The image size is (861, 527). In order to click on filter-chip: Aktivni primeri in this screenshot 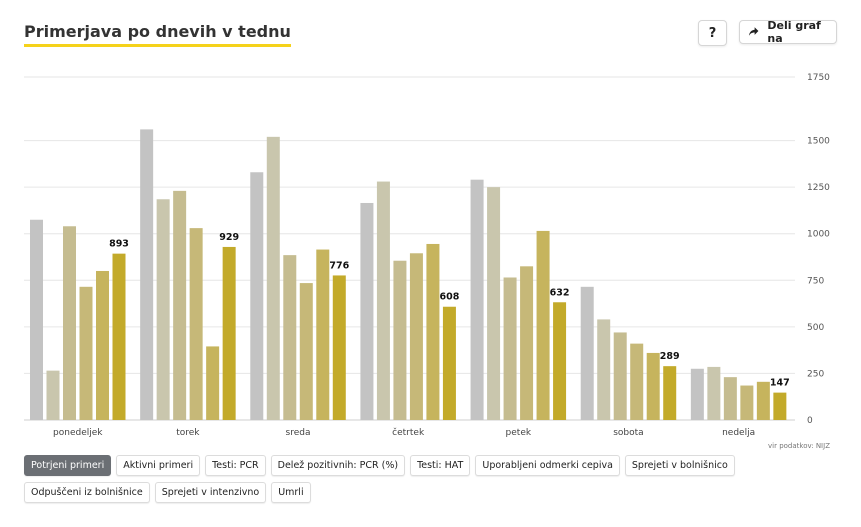, I will do `click(158, 465)`.